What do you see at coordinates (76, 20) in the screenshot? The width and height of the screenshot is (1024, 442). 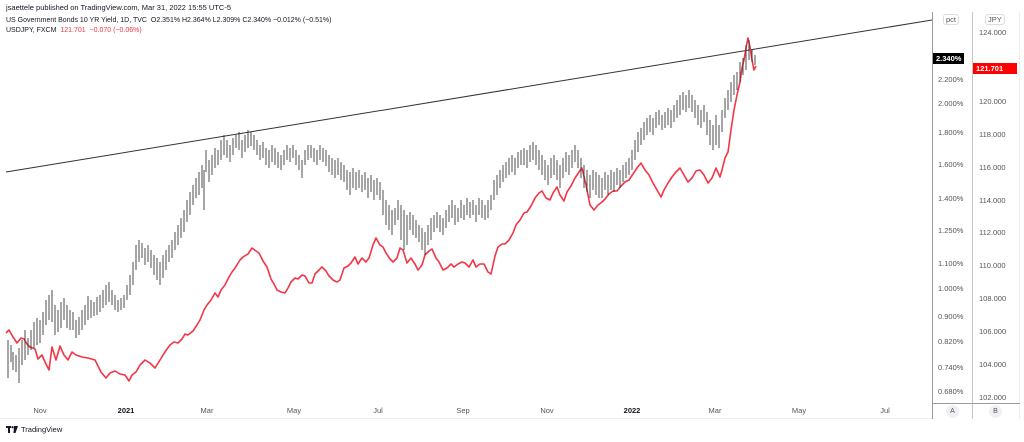 I see `legend-yield-name: US Government Bonds 10 YR Yield, 1D, TVC` at bounding box center [76, 20].